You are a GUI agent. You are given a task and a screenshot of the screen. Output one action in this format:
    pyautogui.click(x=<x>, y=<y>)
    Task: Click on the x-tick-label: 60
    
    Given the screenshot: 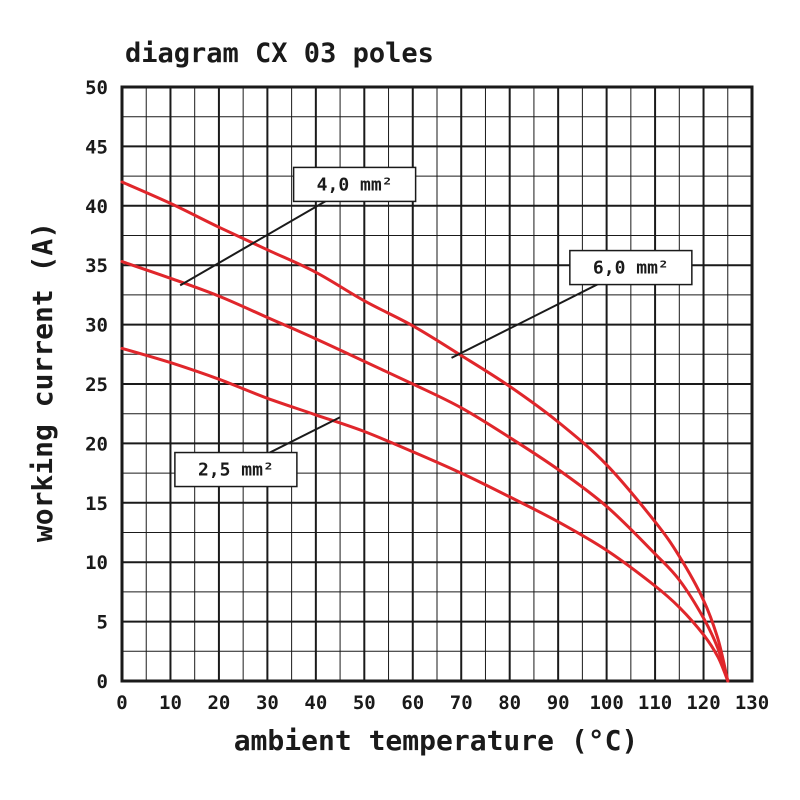 What is the action you would take?
    pyautogui.click(x=412, y=703)
    